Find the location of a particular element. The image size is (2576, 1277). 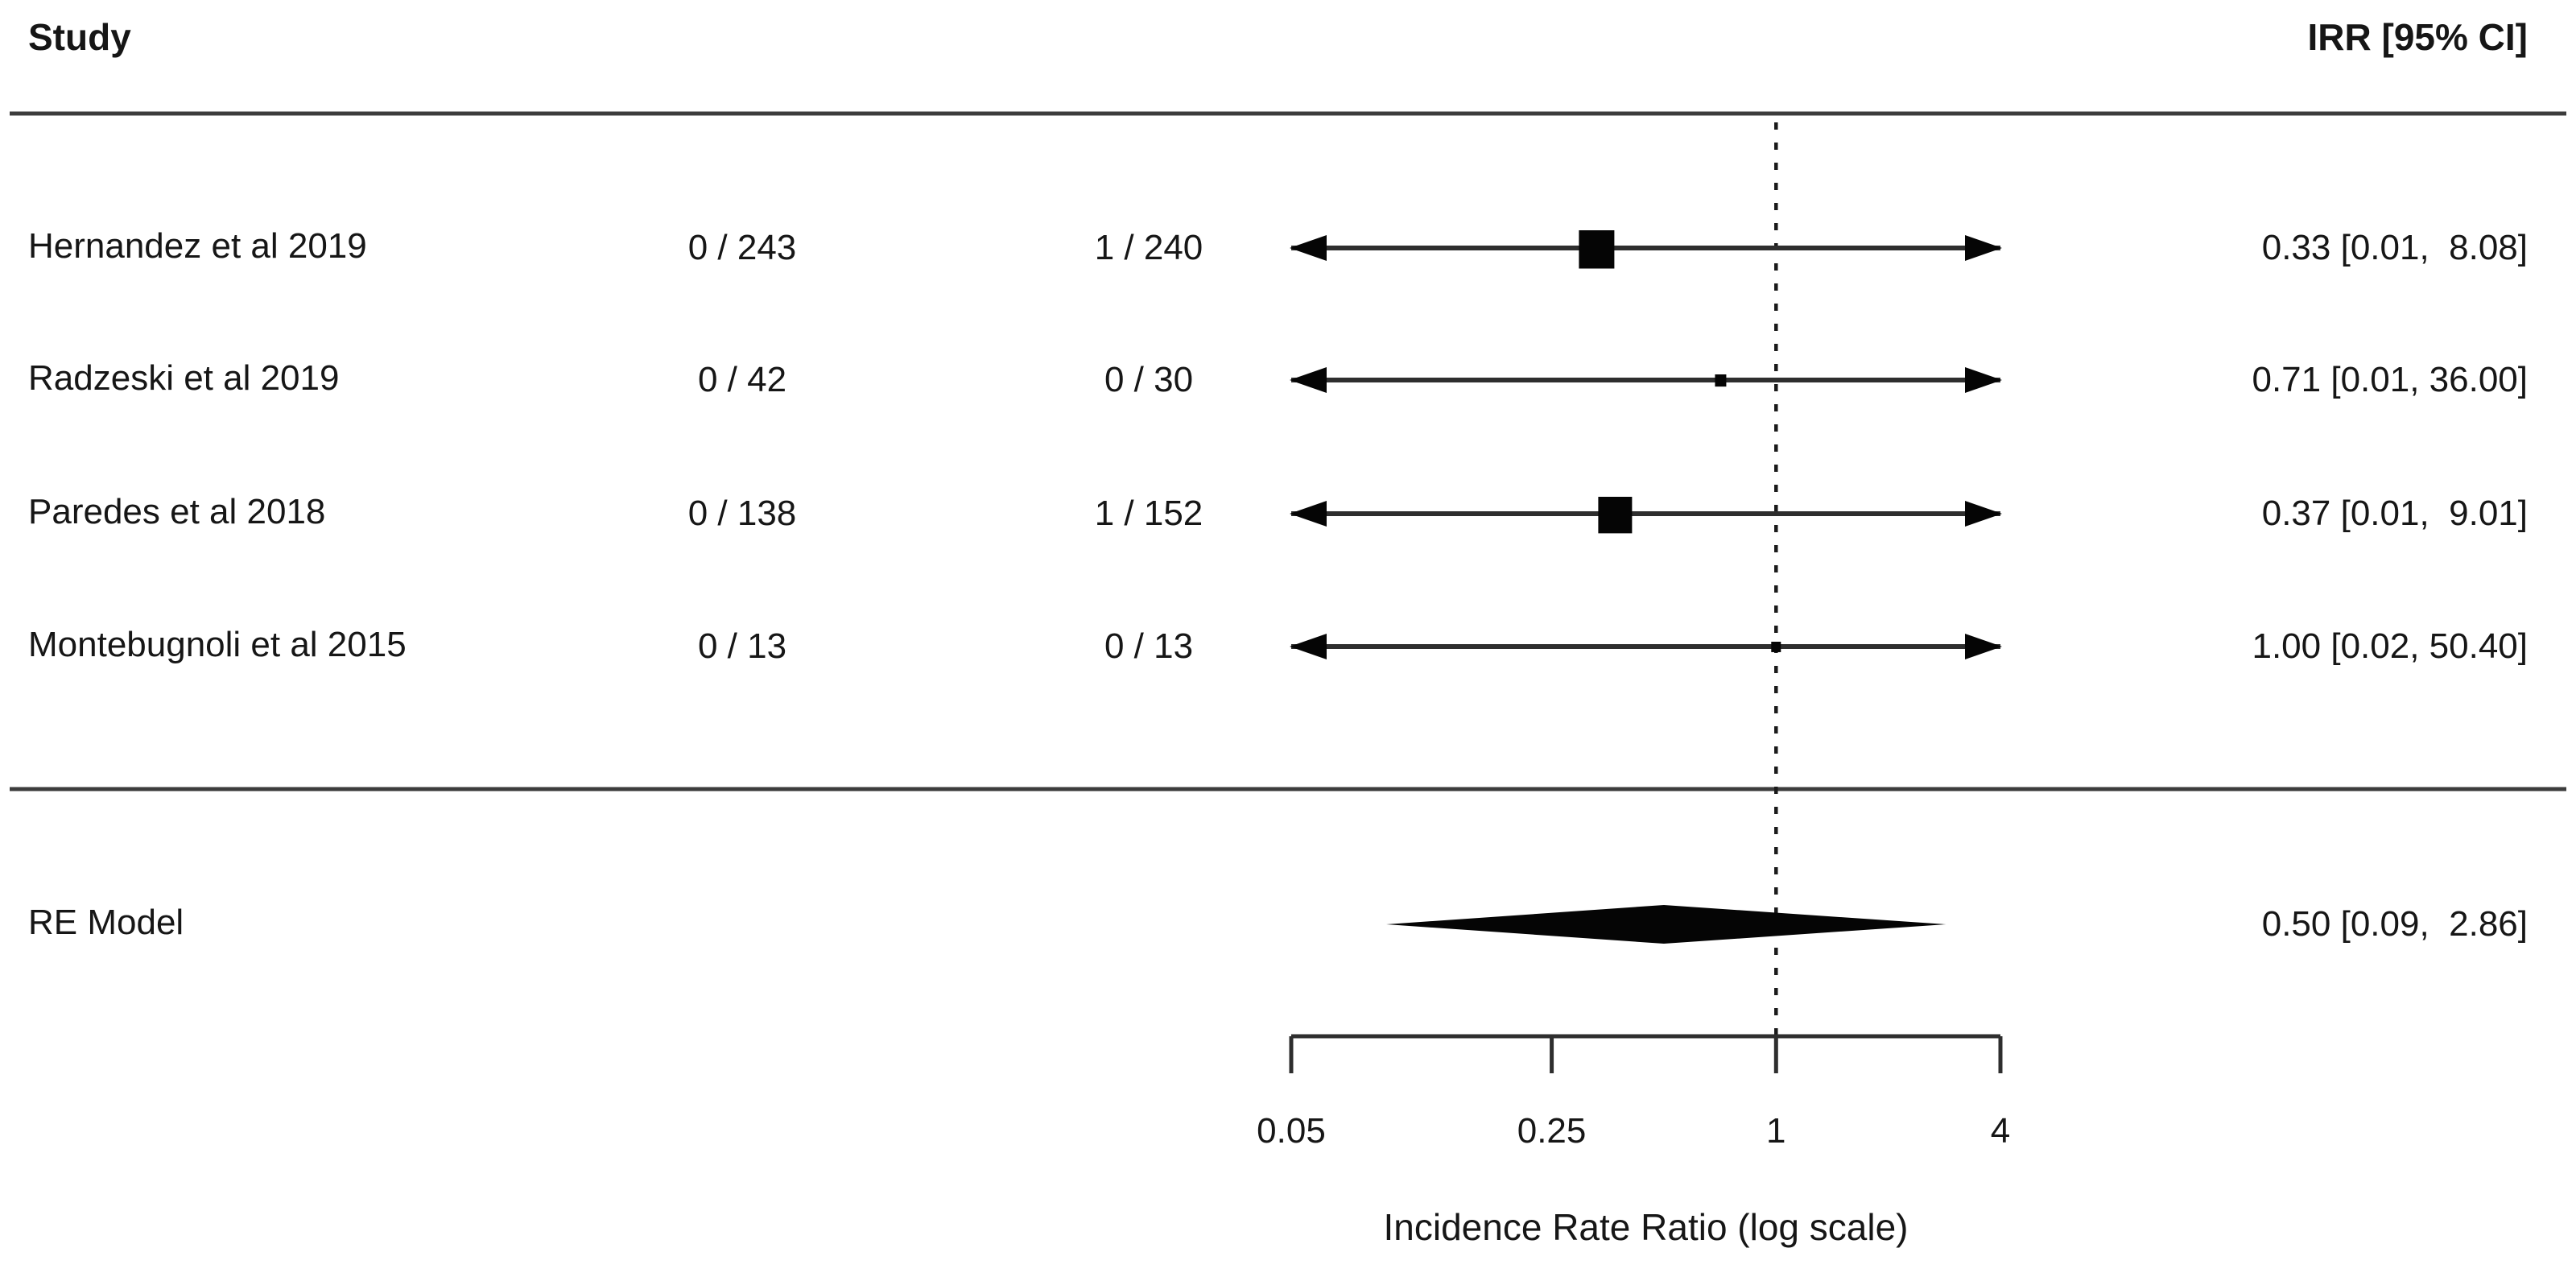

study-label: Radzeski et al 2019 is located at coordinates (184, 378).